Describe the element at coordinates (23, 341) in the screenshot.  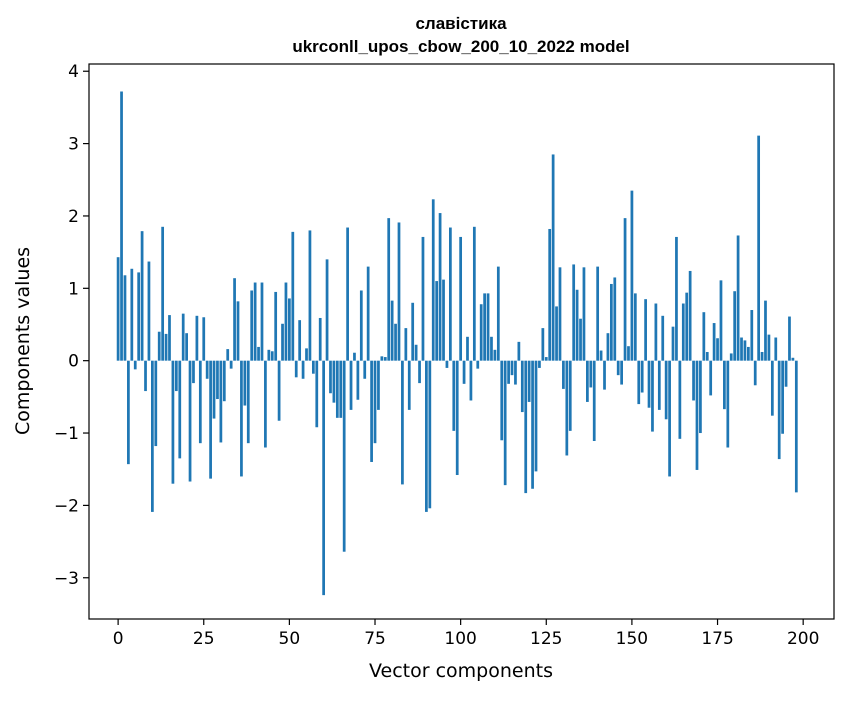
I see `y-axis-label: Components values` at that location.